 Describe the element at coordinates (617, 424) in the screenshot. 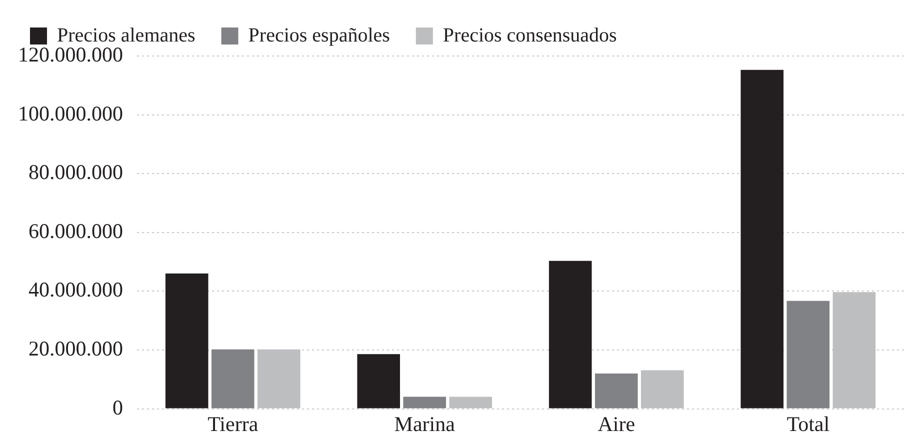

I see `x-tick-label: Aire` at that location.